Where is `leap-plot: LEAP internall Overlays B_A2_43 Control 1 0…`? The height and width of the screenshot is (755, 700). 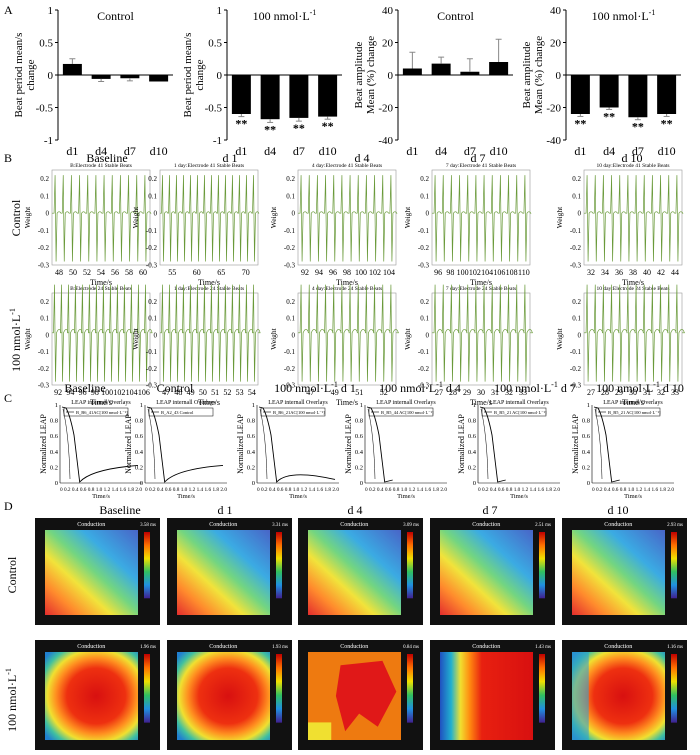 leap-plot: LEAP internall Overlays B_A2_43 Control 1 0… is located at coordinates (175, 450).